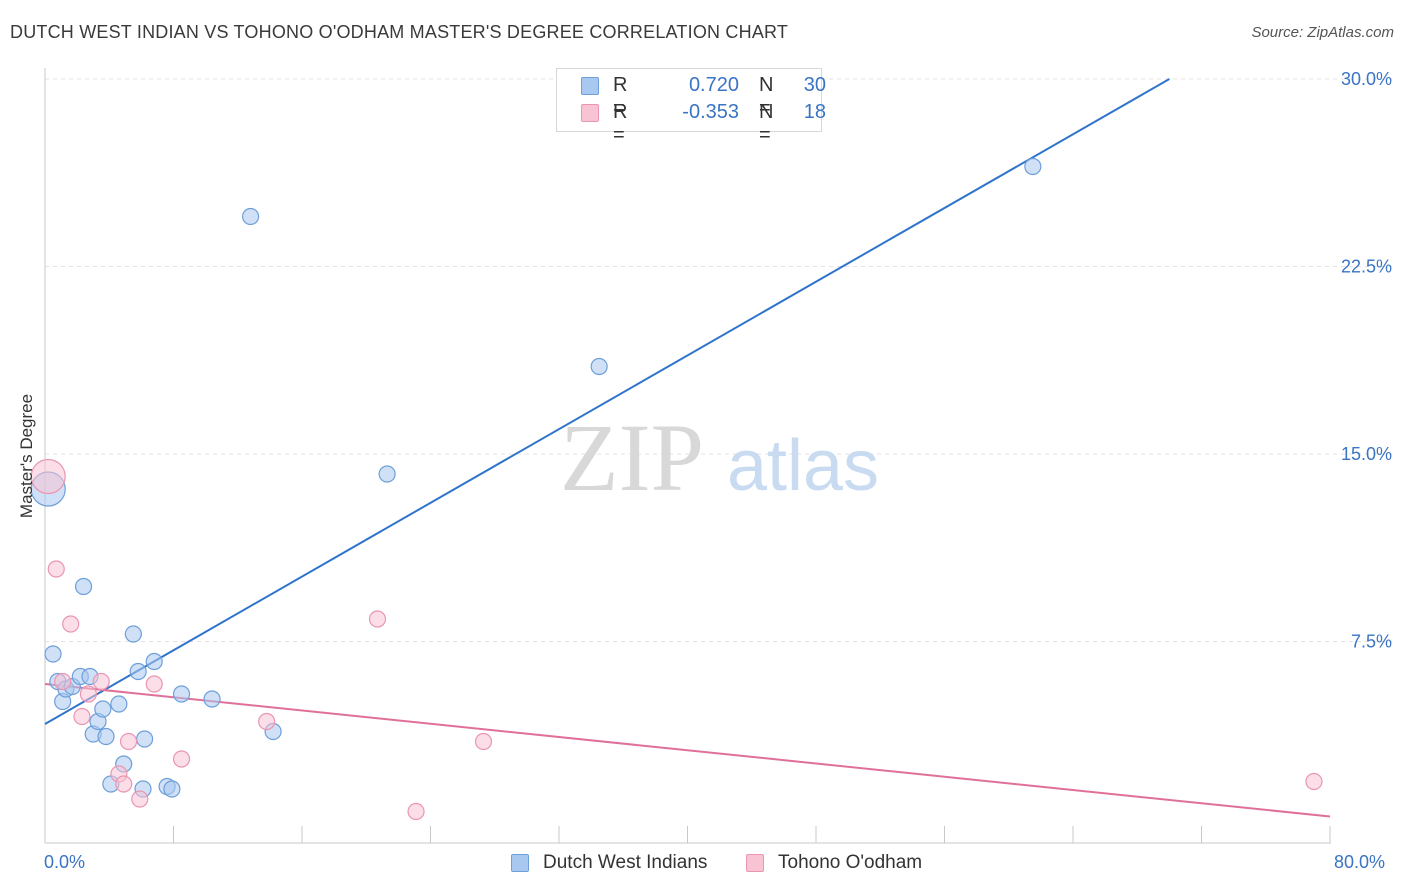 Image resolution: width=1406 pixels, height=892 pixels. I want to click on y-tick-label: 22.5%, so click(1366, 267).